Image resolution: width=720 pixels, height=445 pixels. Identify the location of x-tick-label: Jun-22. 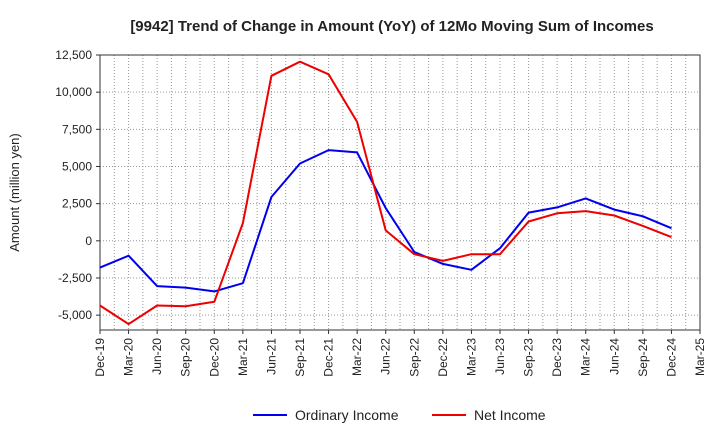
(386, 356).